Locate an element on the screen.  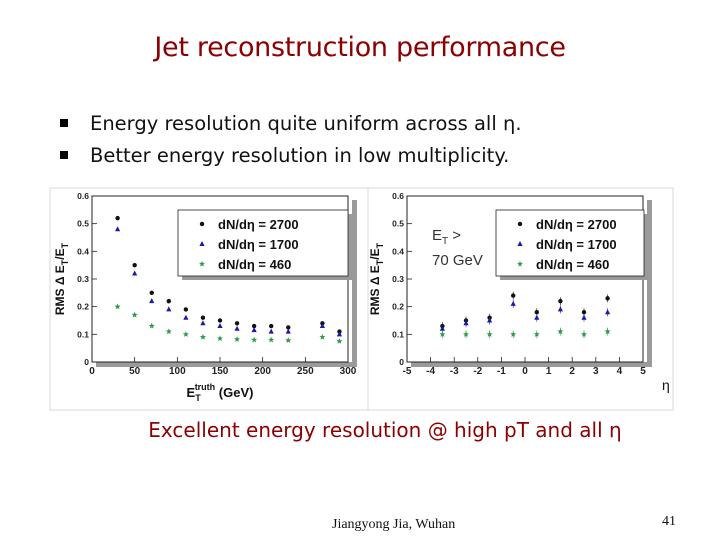
y-tick-label: 0 is located at coordinates (401, 362).